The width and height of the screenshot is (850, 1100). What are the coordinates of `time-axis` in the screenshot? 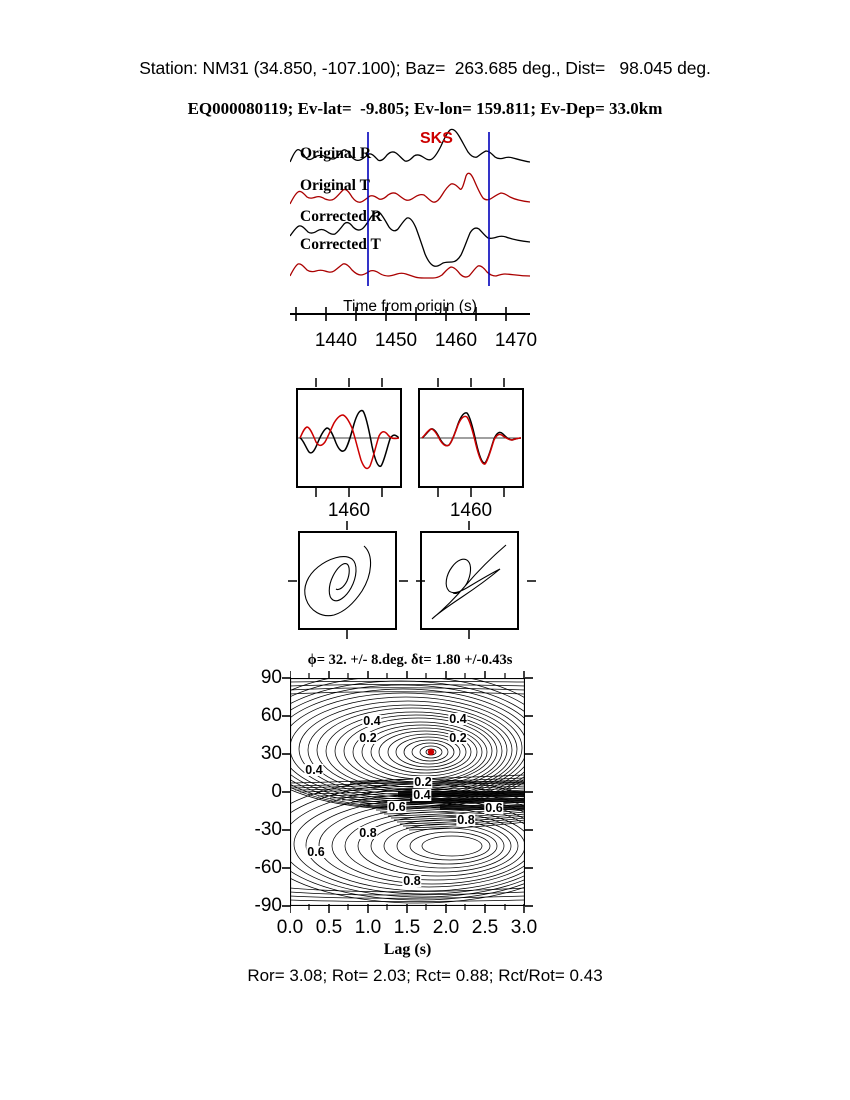 It's located at (410, 314).